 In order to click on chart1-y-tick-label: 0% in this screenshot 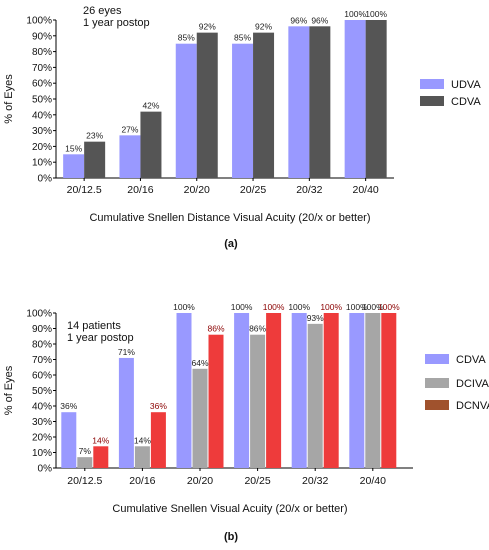, I will do `click(45, 179)`.